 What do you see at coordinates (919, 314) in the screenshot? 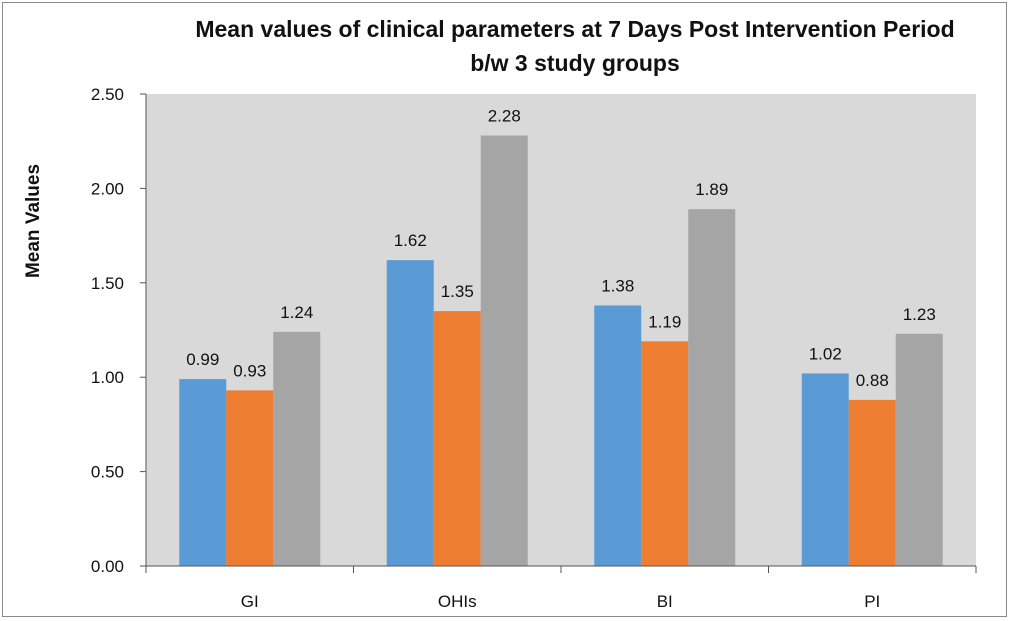
I see `data-label: 1.23` at bounding box center [919, 314].